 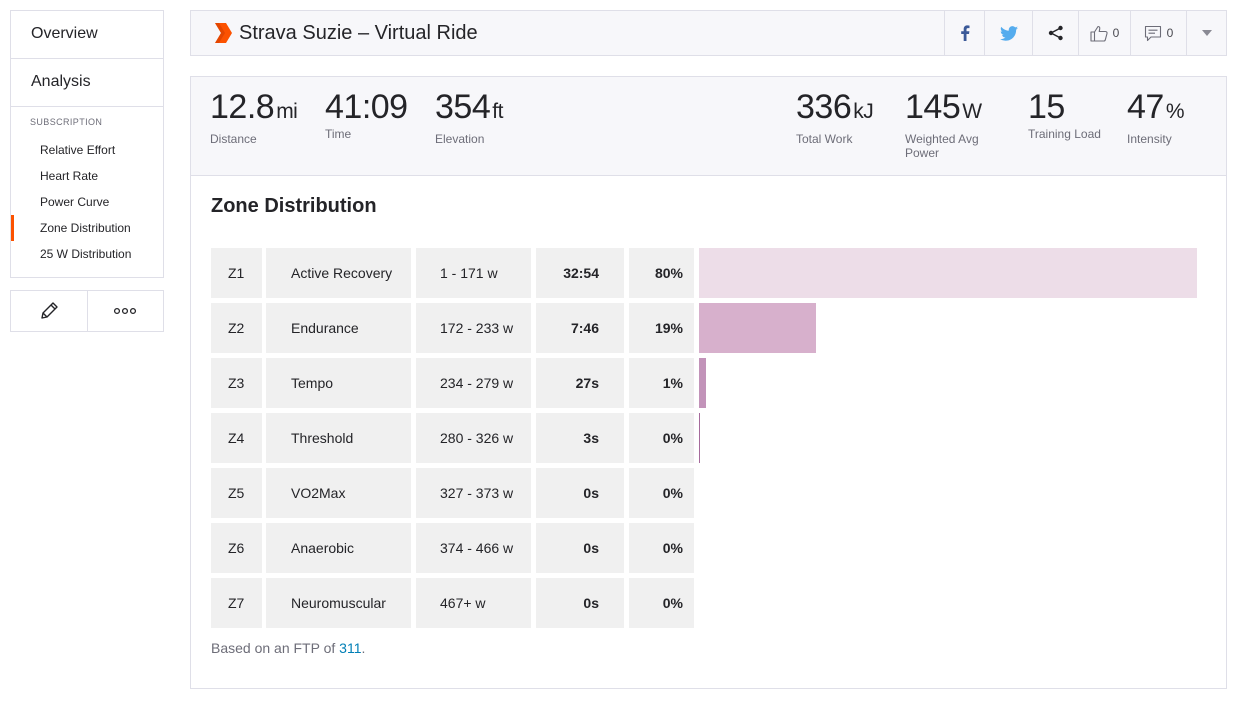 What do you see at coordinates (86, 254) in the screenshot?
I see `nav-25w-distribution: 25 W Distribution` at bounding box center [86, 254].